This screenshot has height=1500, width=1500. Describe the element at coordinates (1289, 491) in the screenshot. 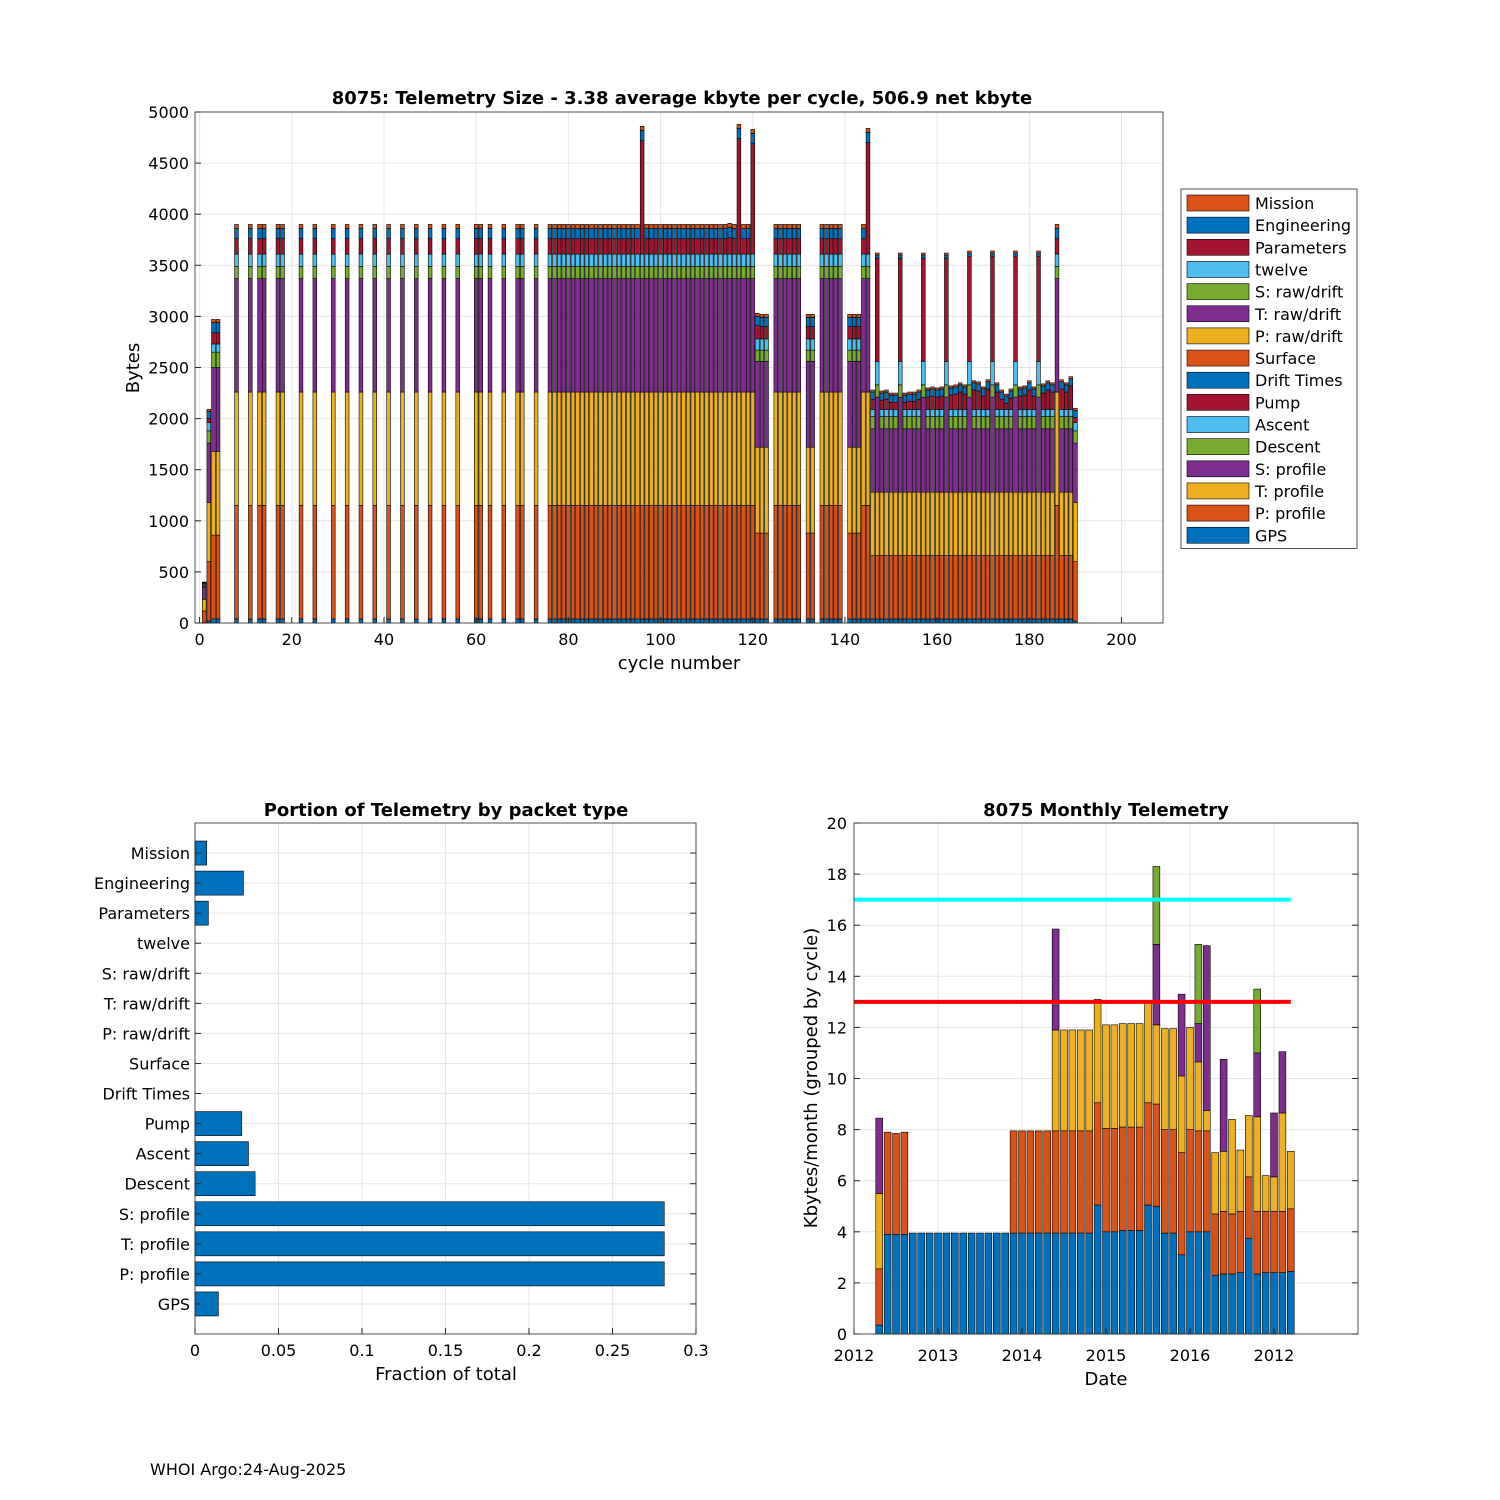

I see `legend-label: T: profile` at that location.